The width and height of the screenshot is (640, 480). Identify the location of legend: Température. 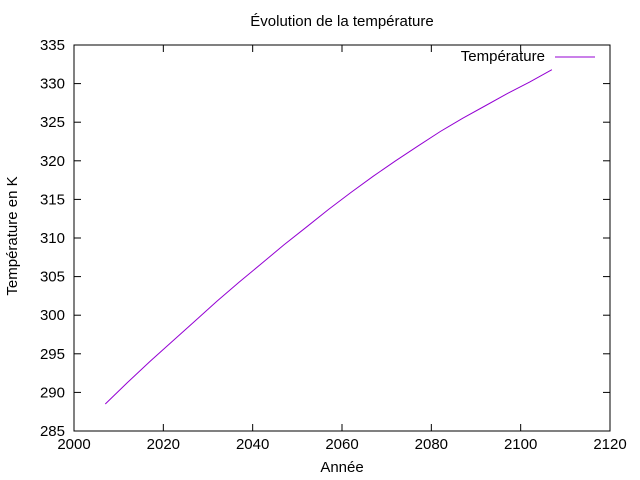
(528, 56).